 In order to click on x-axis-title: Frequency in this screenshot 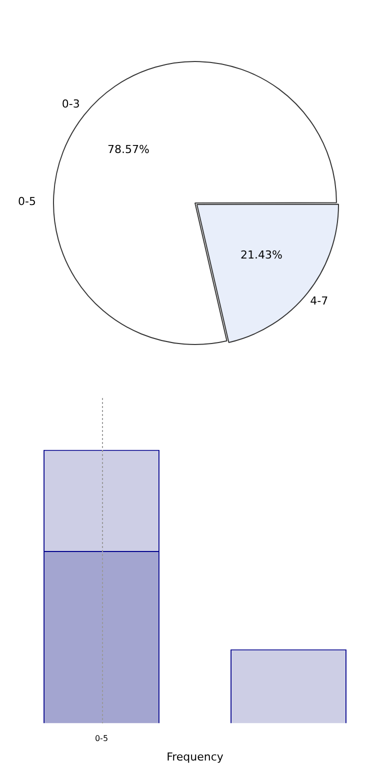, I will do `click(195, 757)`.